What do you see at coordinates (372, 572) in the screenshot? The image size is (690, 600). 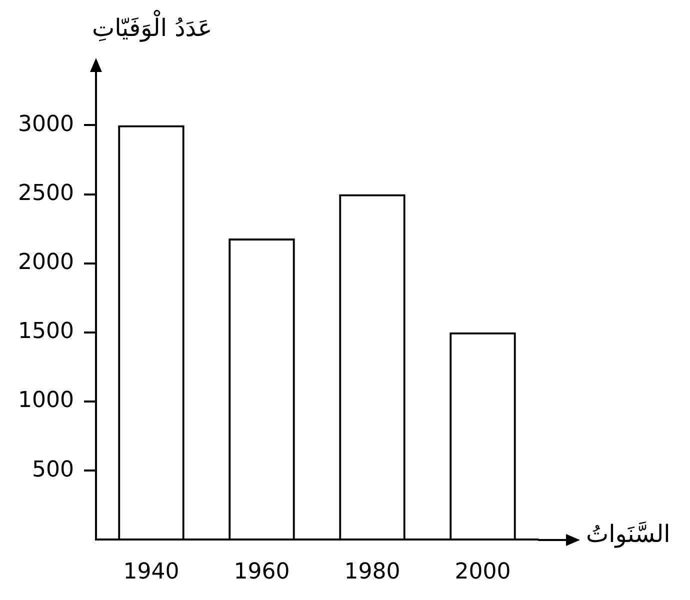 I see `x-tick-label: 1980` at bounding box center [372, 572].